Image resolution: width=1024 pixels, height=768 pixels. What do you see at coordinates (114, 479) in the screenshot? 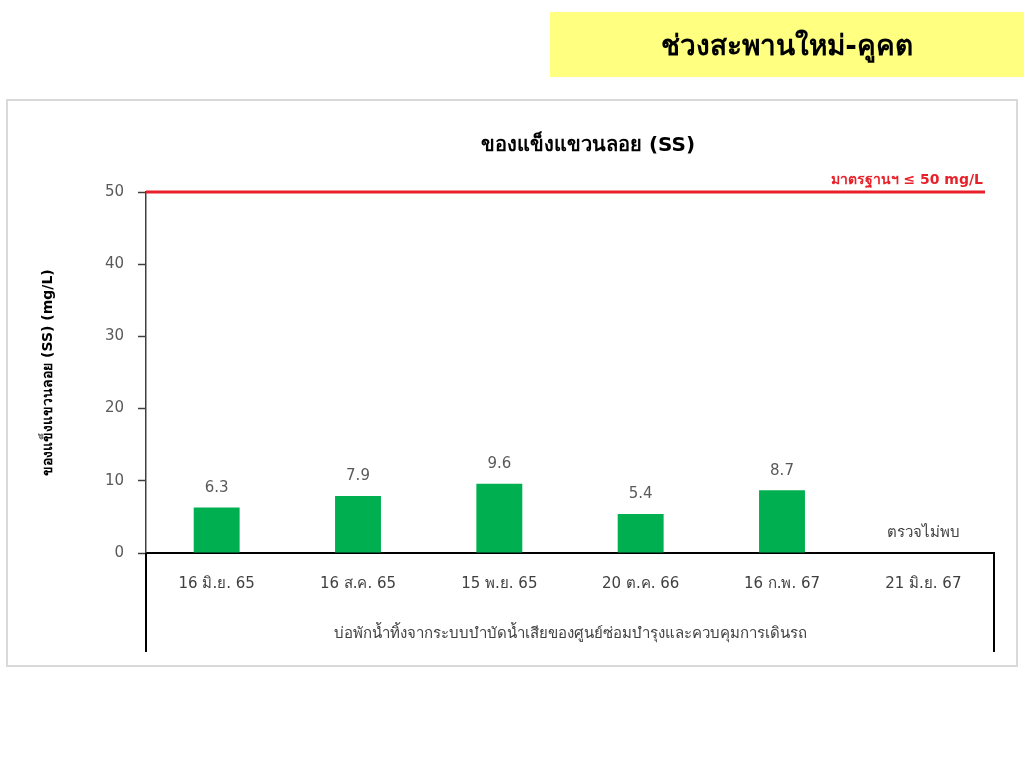
I see `y-tick-label: 10` at bounding box center [114, 479].